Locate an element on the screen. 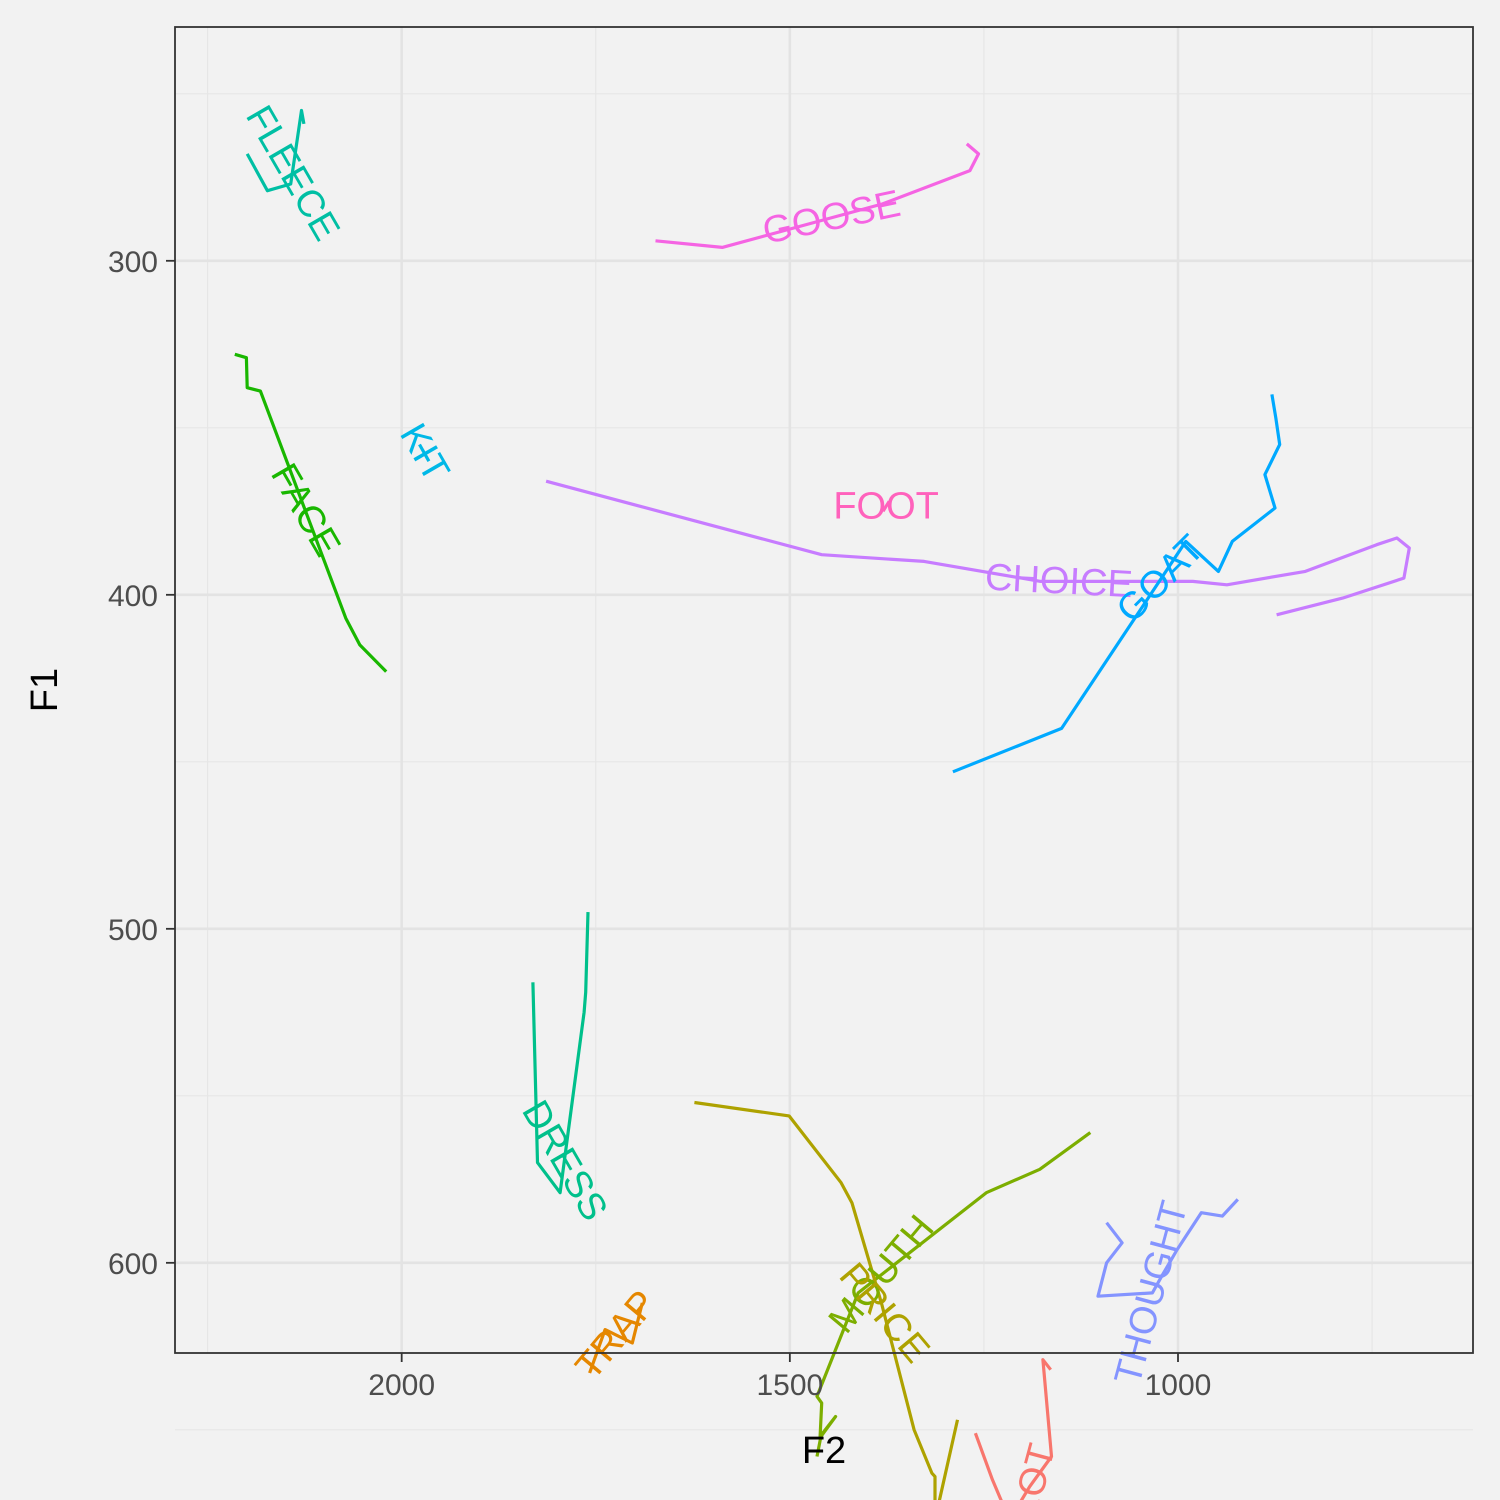  x-tick-label: 1500 is located at coordinates (789, 1385).